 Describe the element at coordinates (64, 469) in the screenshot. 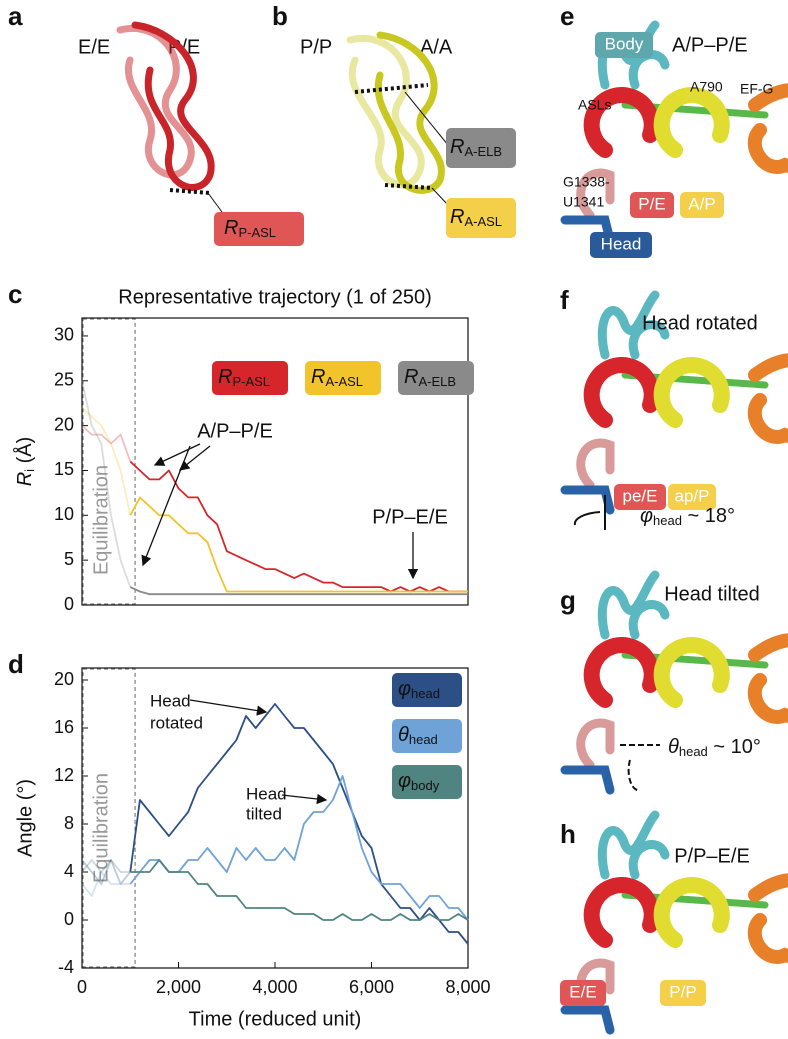

I see `y-tick-label: 15` at that location.